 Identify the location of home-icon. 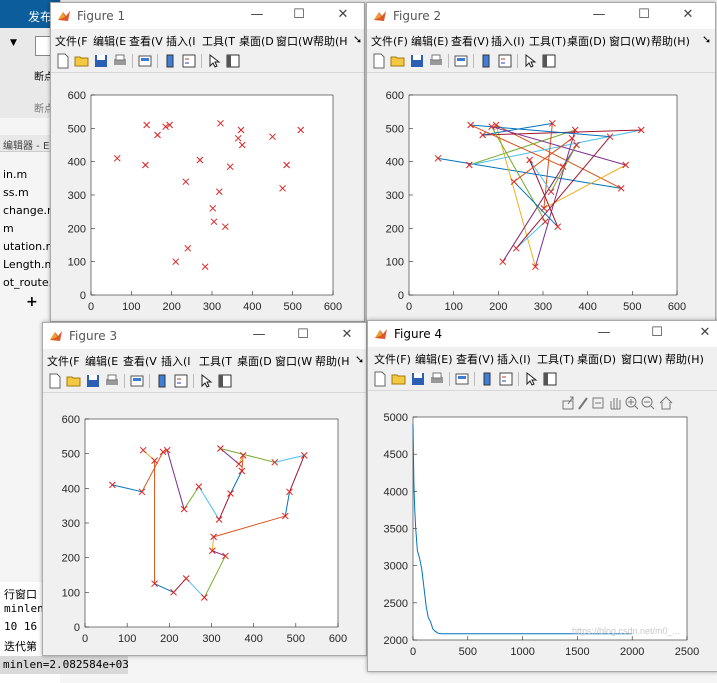
(666, 403).